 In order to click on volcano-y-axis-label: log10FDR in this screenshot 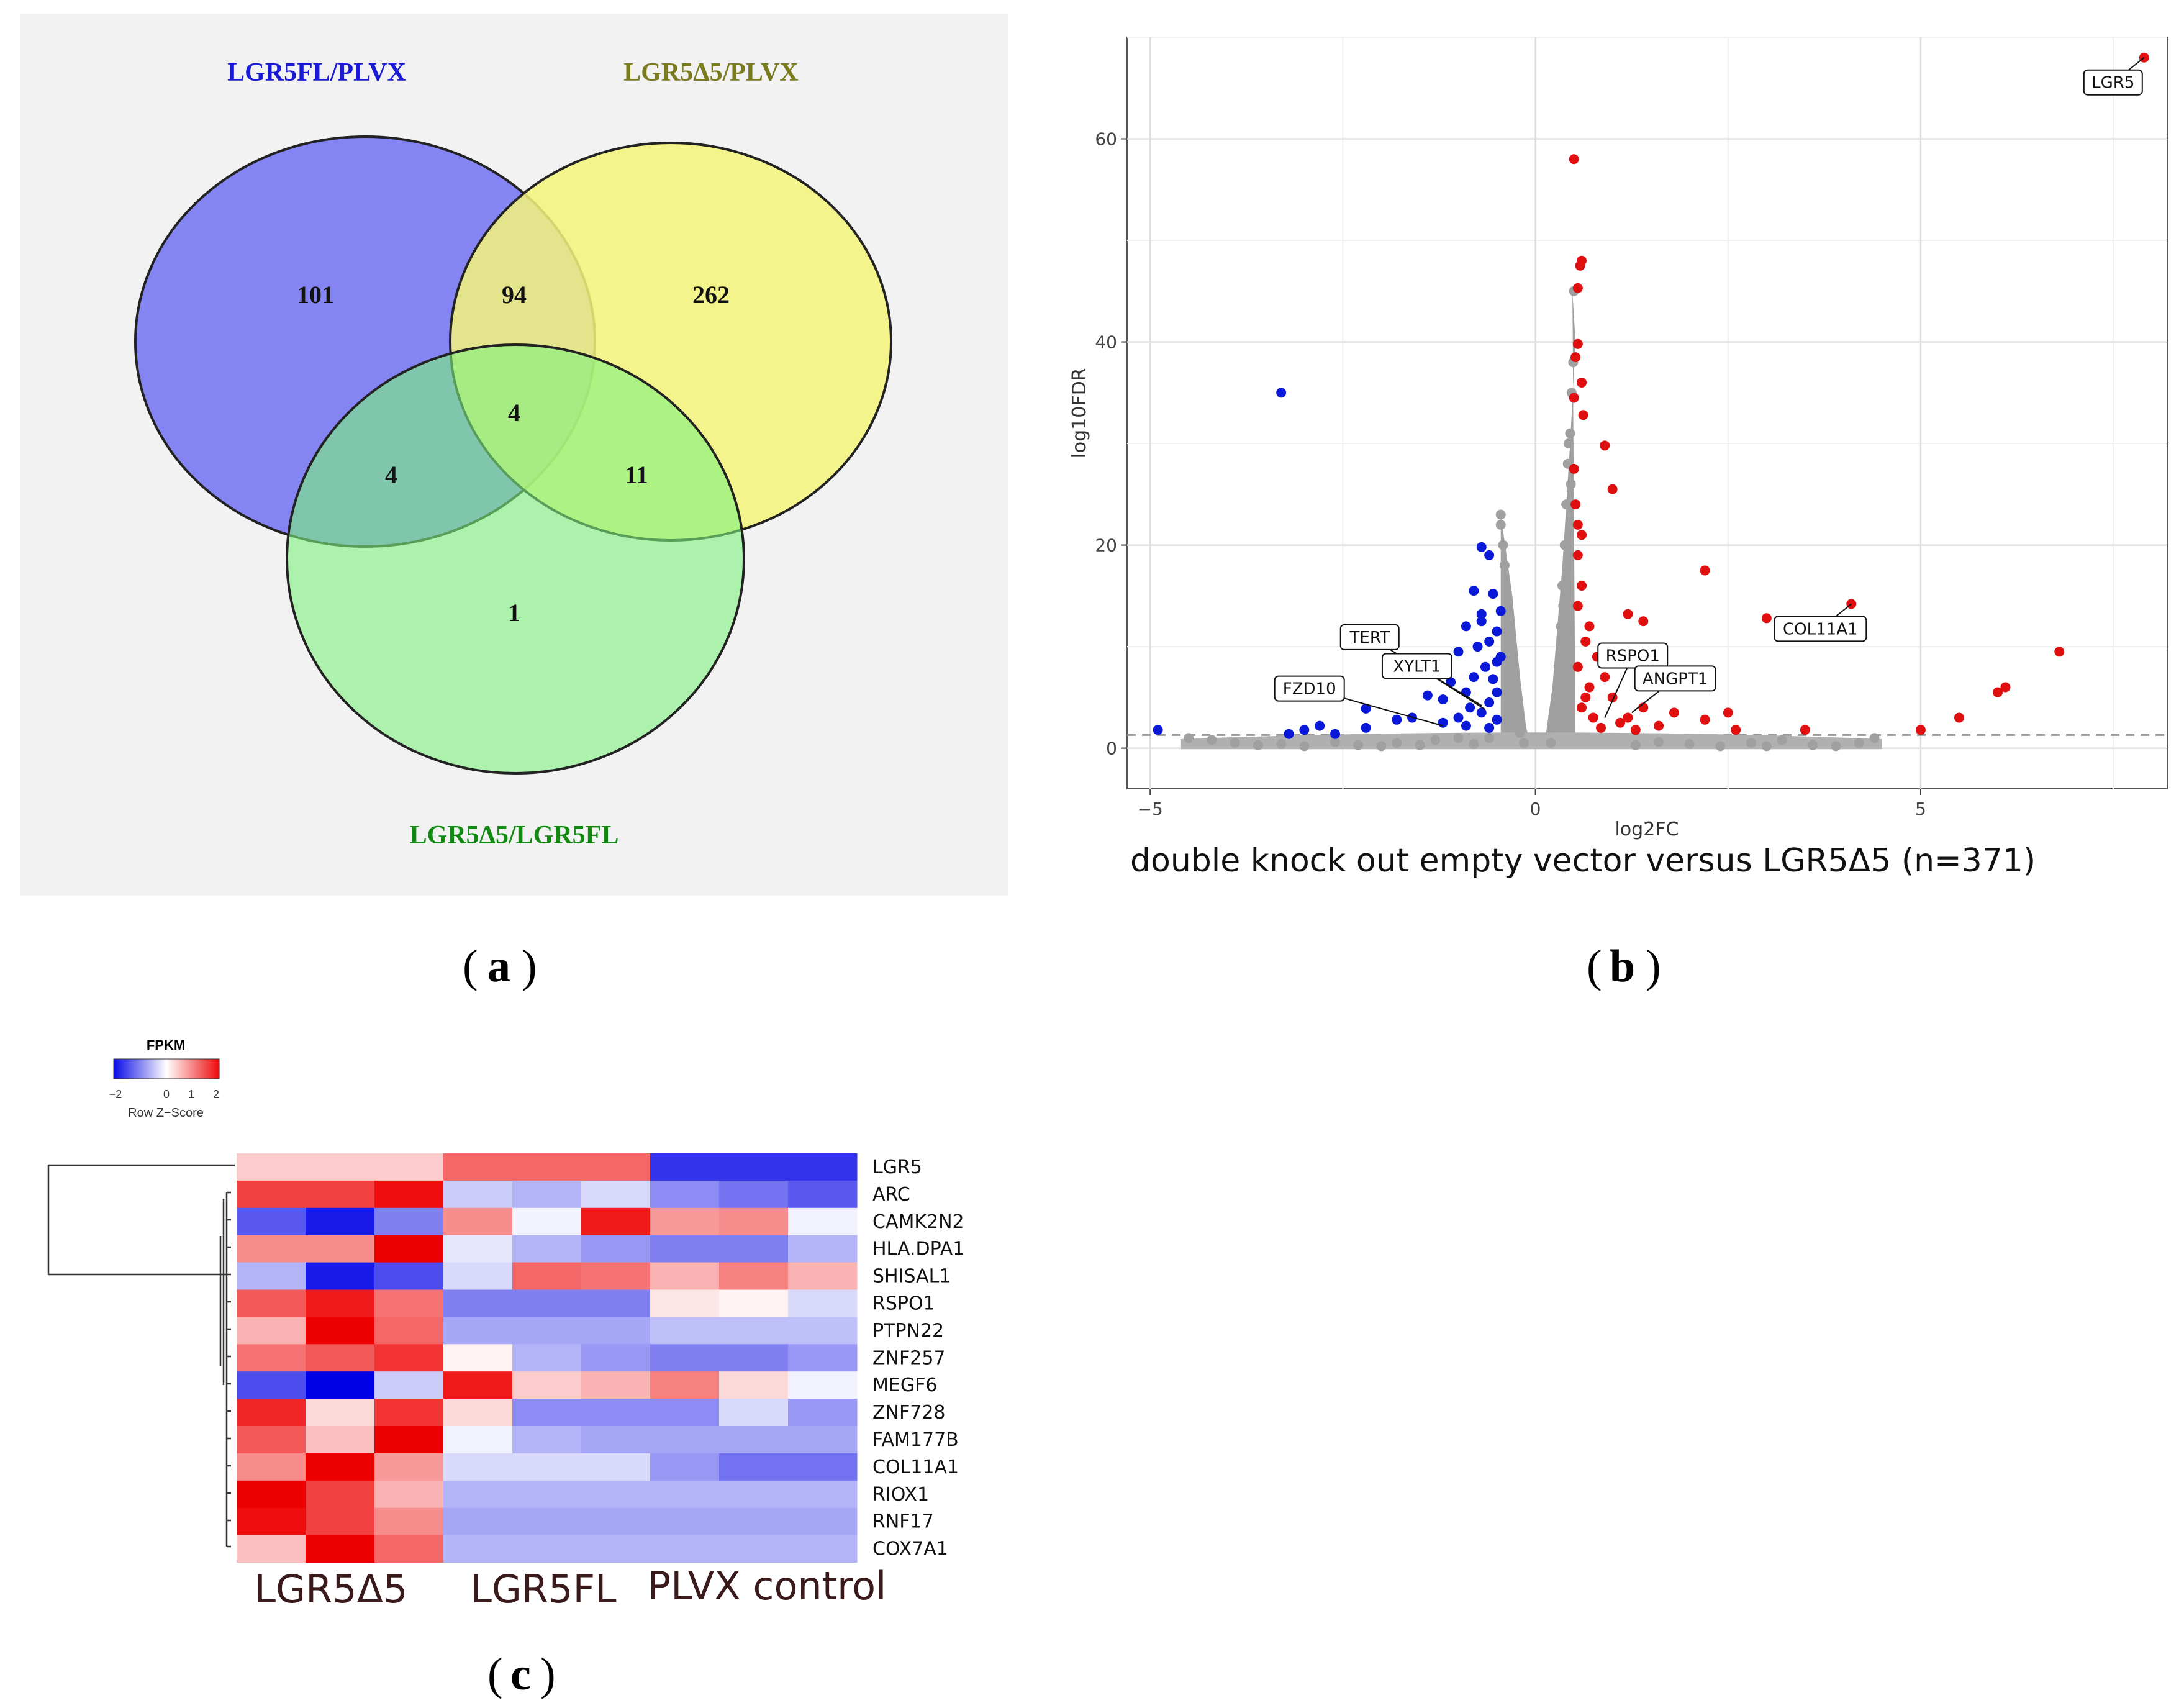, I will do `click(1079, 413)`.